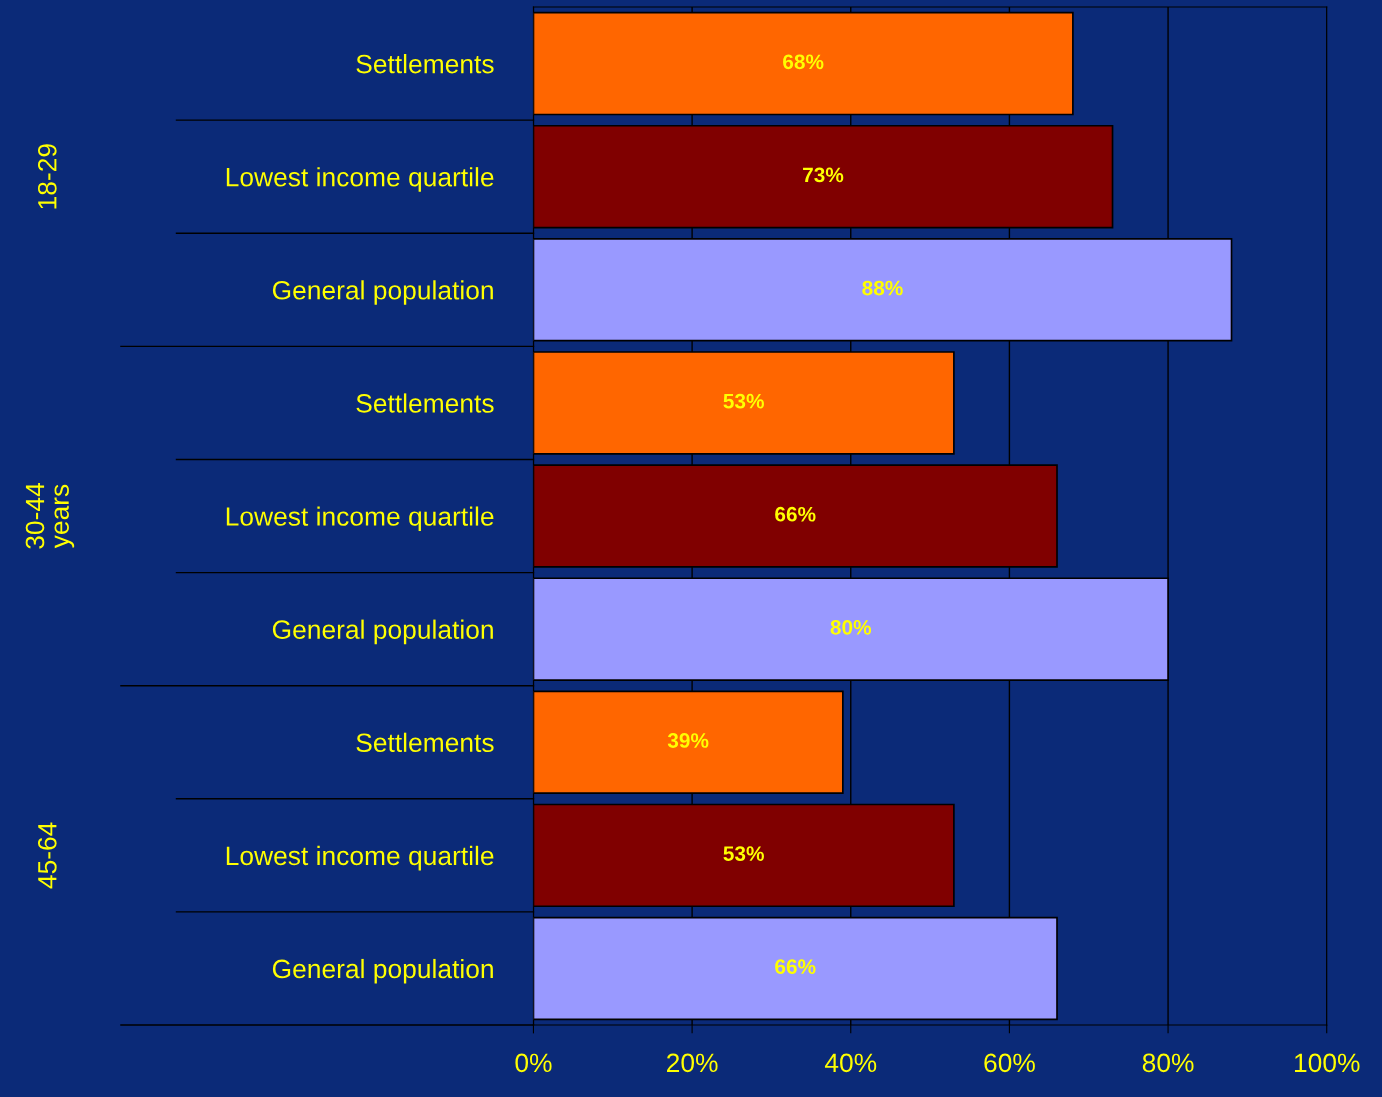 The image size is (1382, 1097). What do you see at coordinates (823, 175) in the screenshot?
I see `data-label: 73%` at bounding box center [823, 175].